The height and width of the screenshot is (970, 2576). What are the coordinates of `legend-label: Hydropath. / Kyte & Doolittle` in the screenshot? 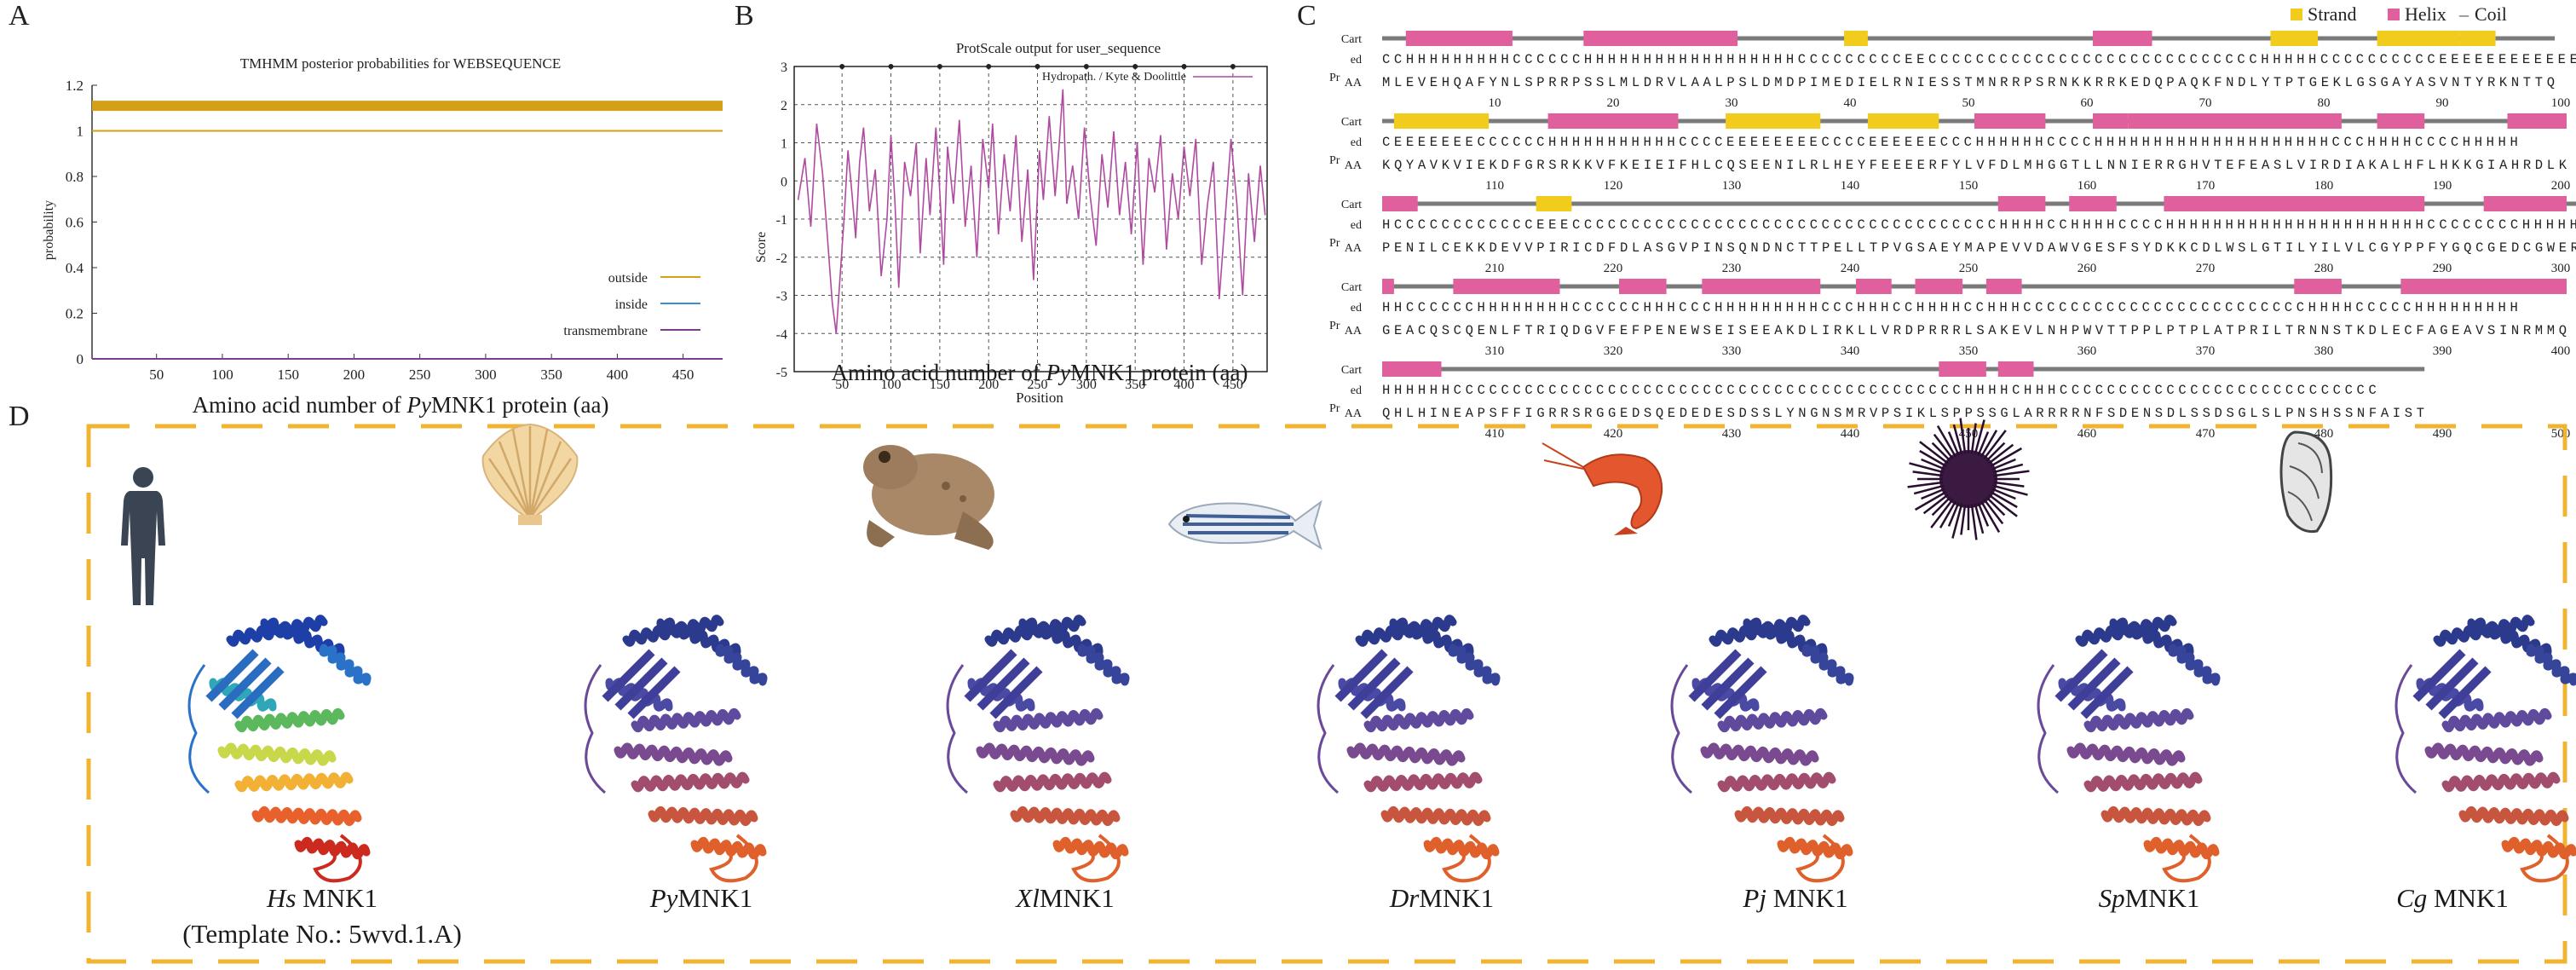 It's located at (1114, 77).